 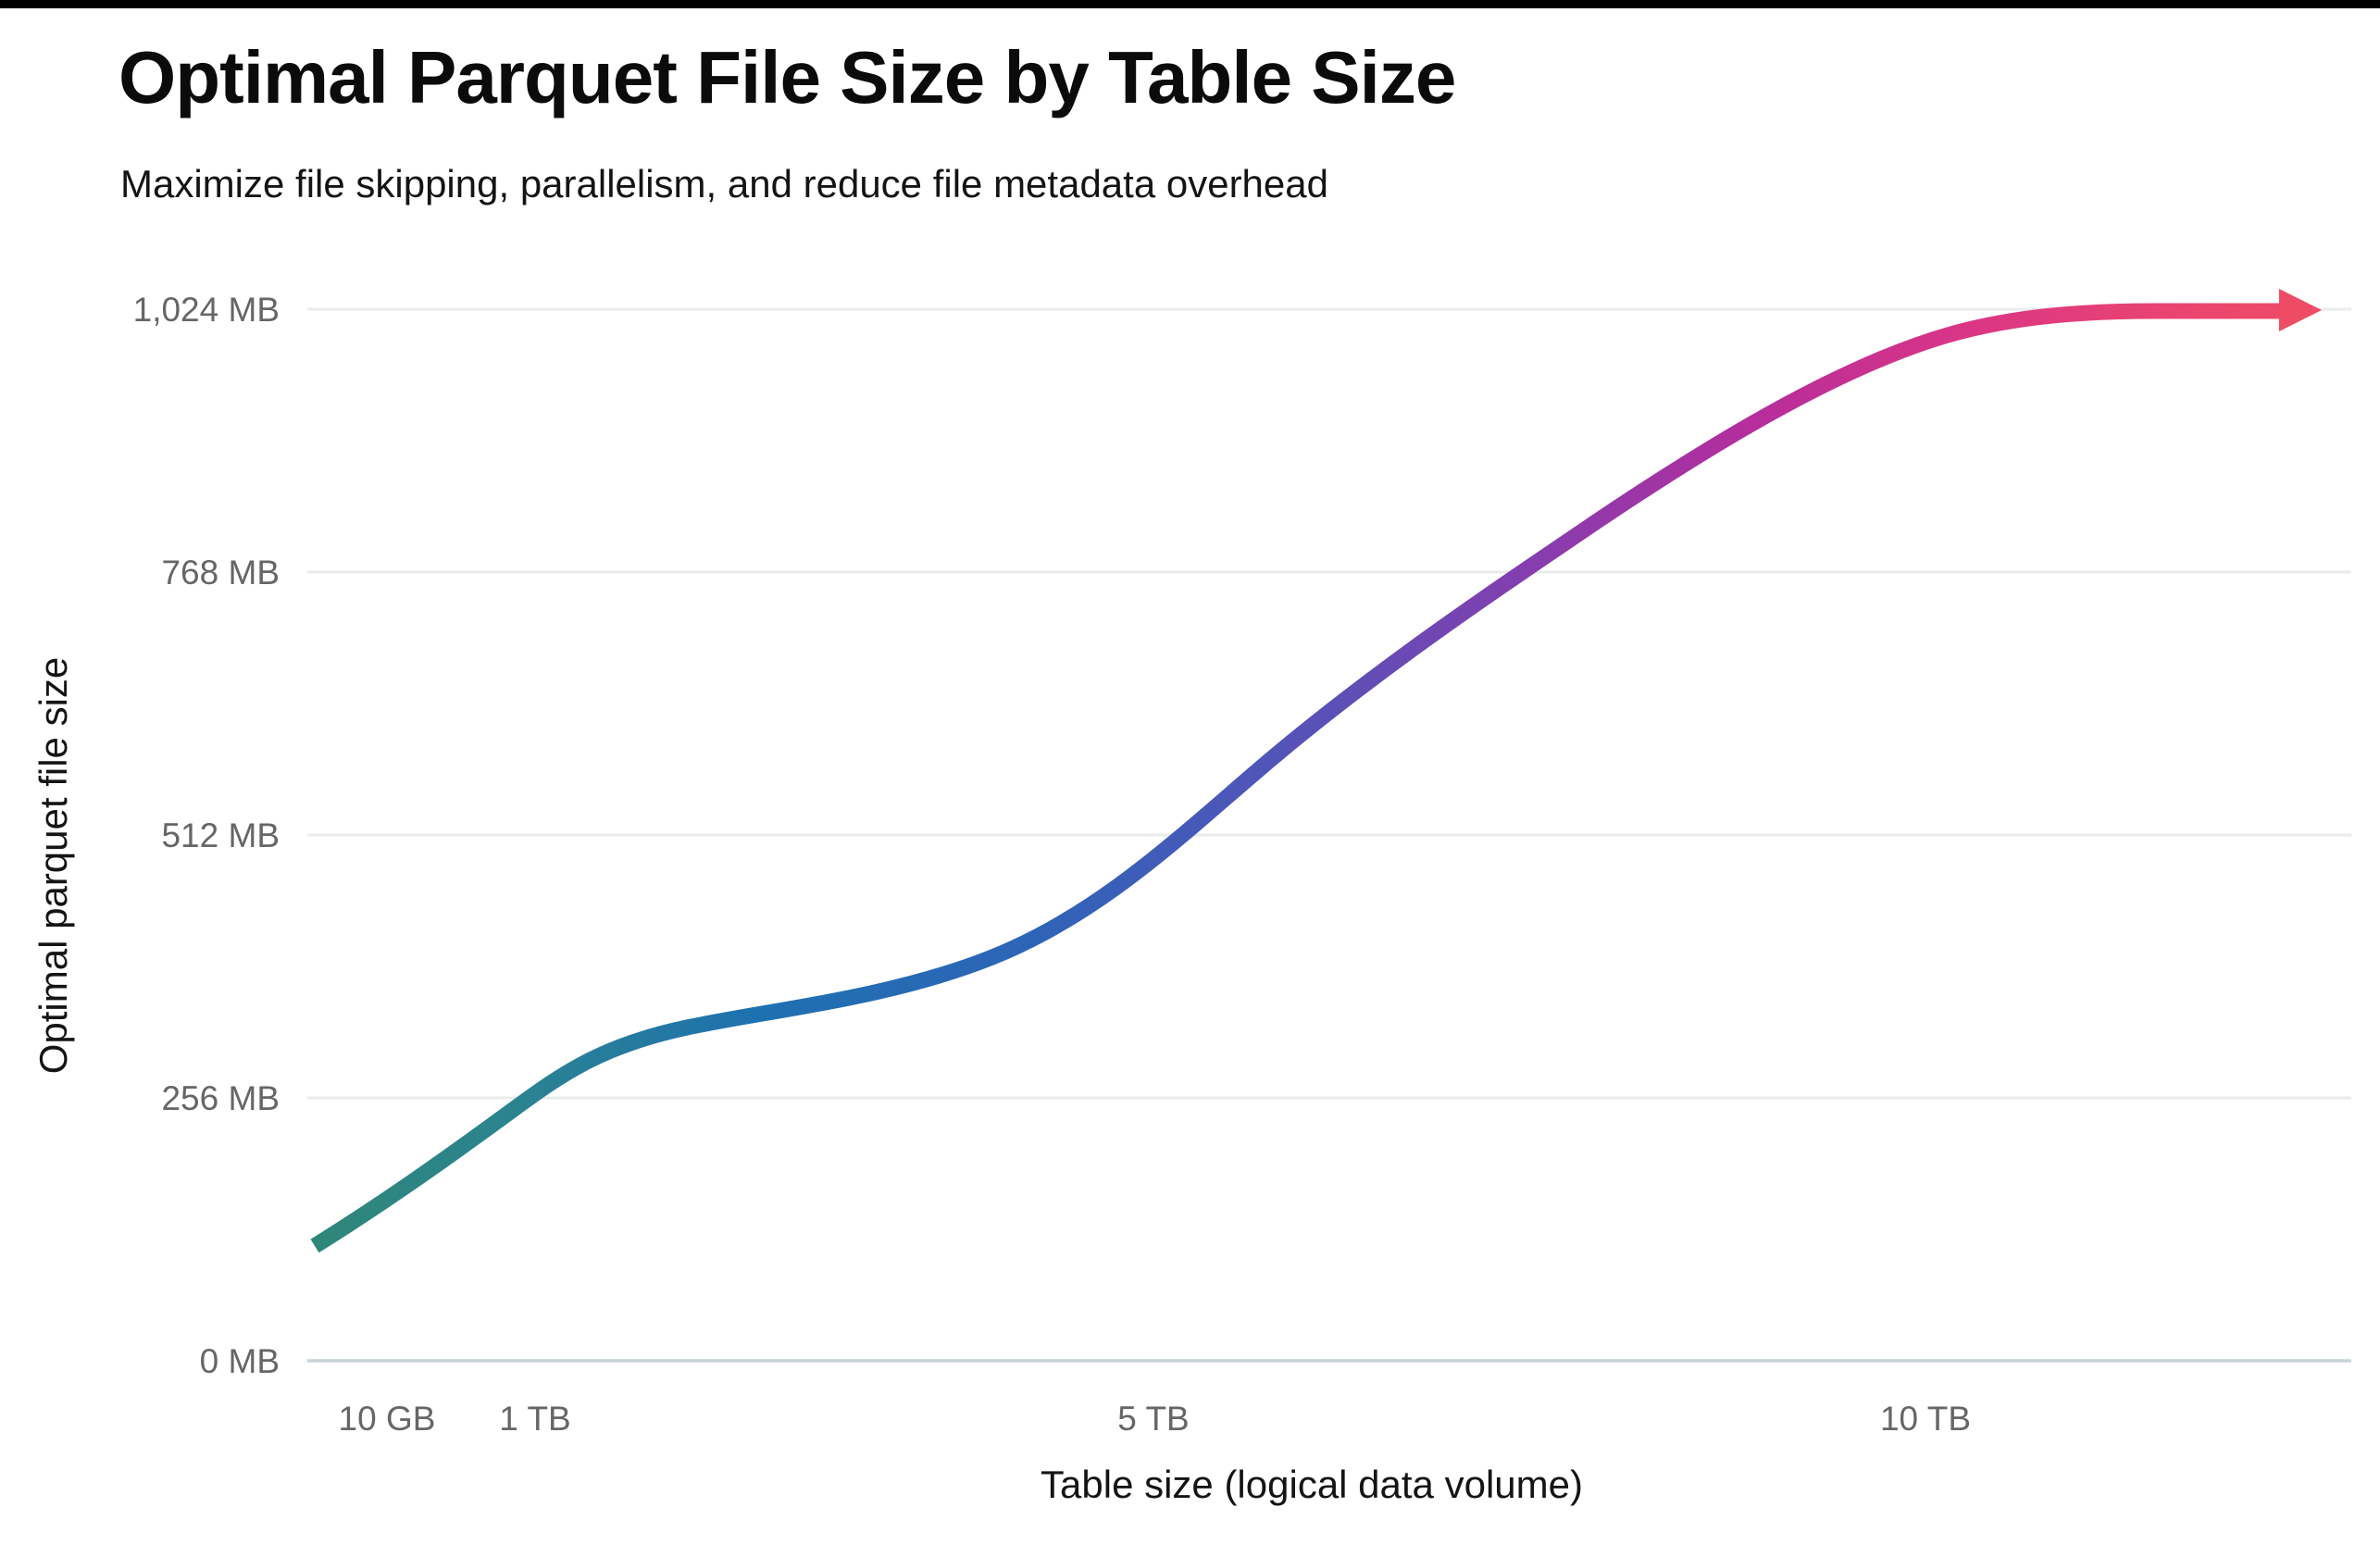 What do you see at coordinates (1190, 4) in the screenshot?
I see `top-edge-bar` at bounding box center [1190, 4].